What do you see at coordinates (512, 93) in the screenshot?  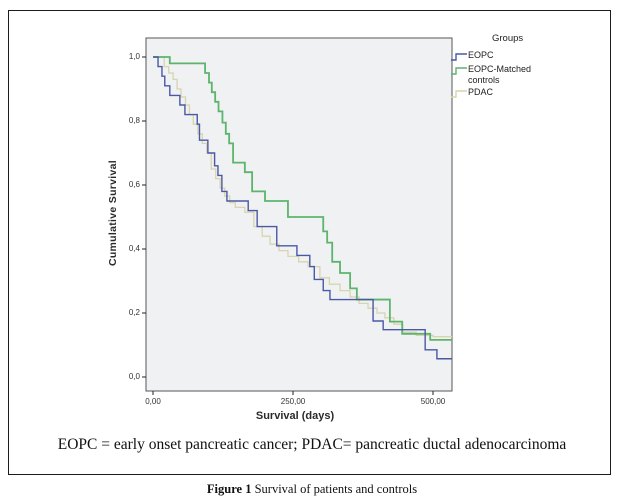 I see `legend-entry: PDAC` at bounding box center [512, 93].